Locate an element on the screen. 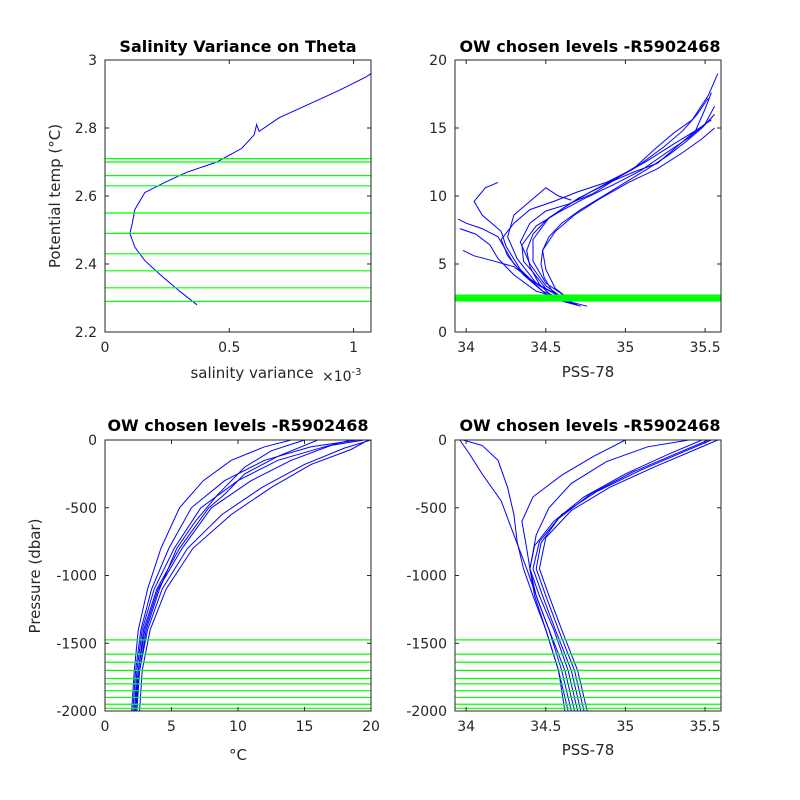 This screenshot has height=800, width=800. panel-1-ticks: 0 0.5 1 2.2 2.4 2.6 2.8 3 is located at coordinates (223, 204).